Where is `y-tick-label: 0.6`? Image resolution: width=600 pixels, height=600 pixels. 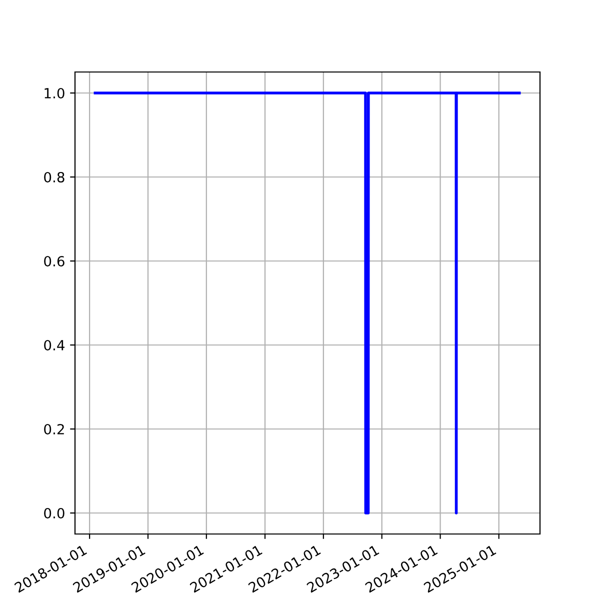 y-tick-label: 0.6 is located at coordinates (54, 261).